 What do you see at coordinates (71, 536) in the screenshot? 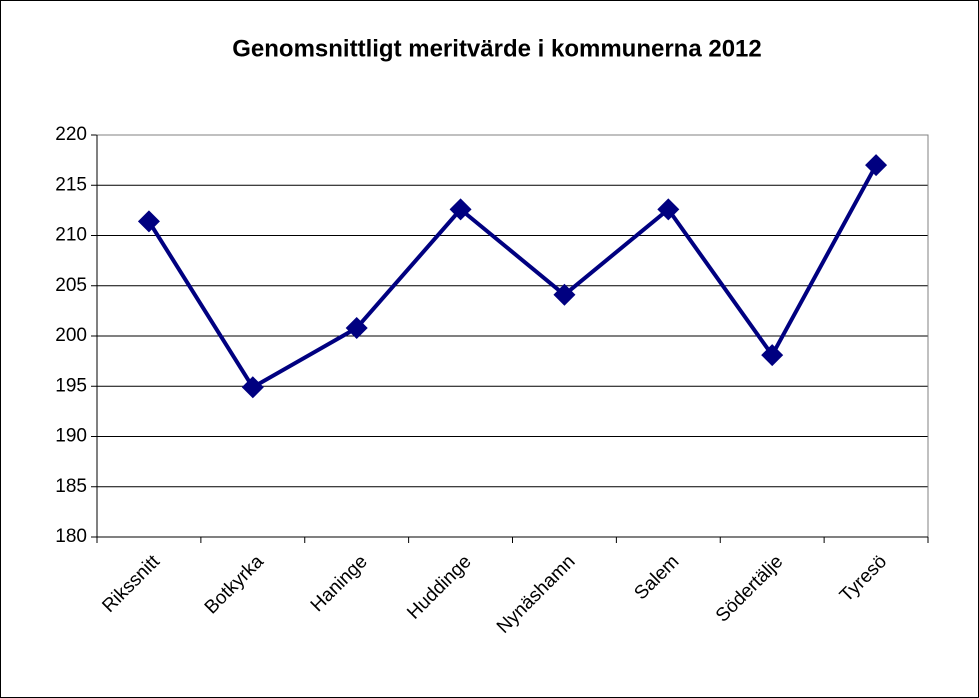
I see `y-tick-label: 180` at bounding box center [71, 536].